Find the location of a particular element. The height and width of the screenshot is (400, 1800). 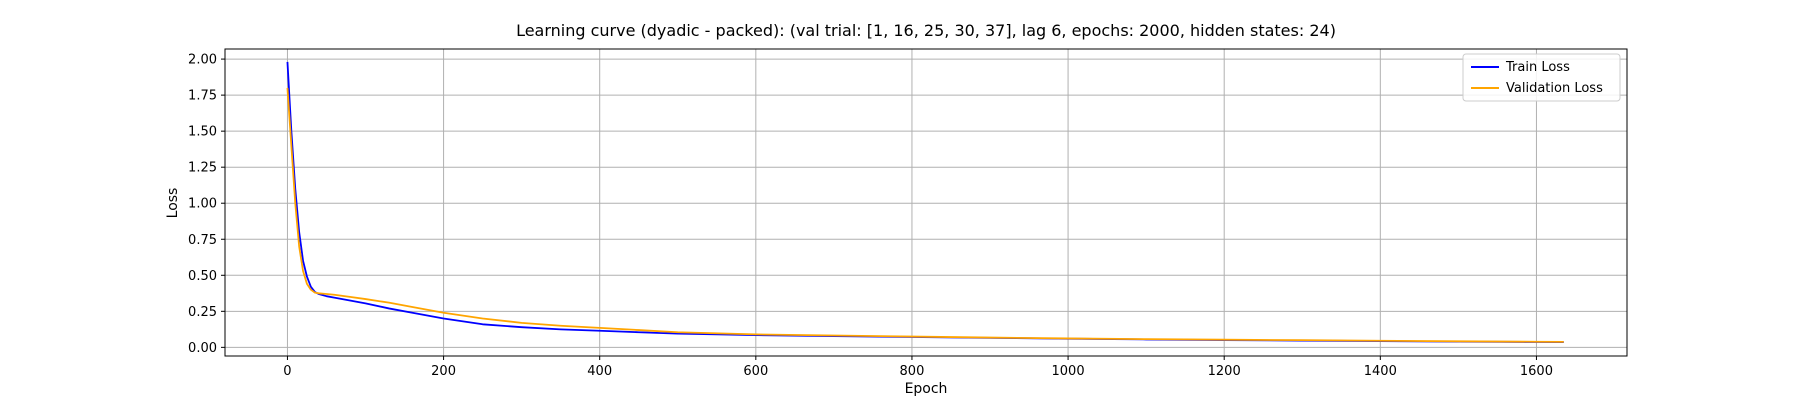

legend-label-validation-loss: Validation Loss is located at coordinates (1554, 88).